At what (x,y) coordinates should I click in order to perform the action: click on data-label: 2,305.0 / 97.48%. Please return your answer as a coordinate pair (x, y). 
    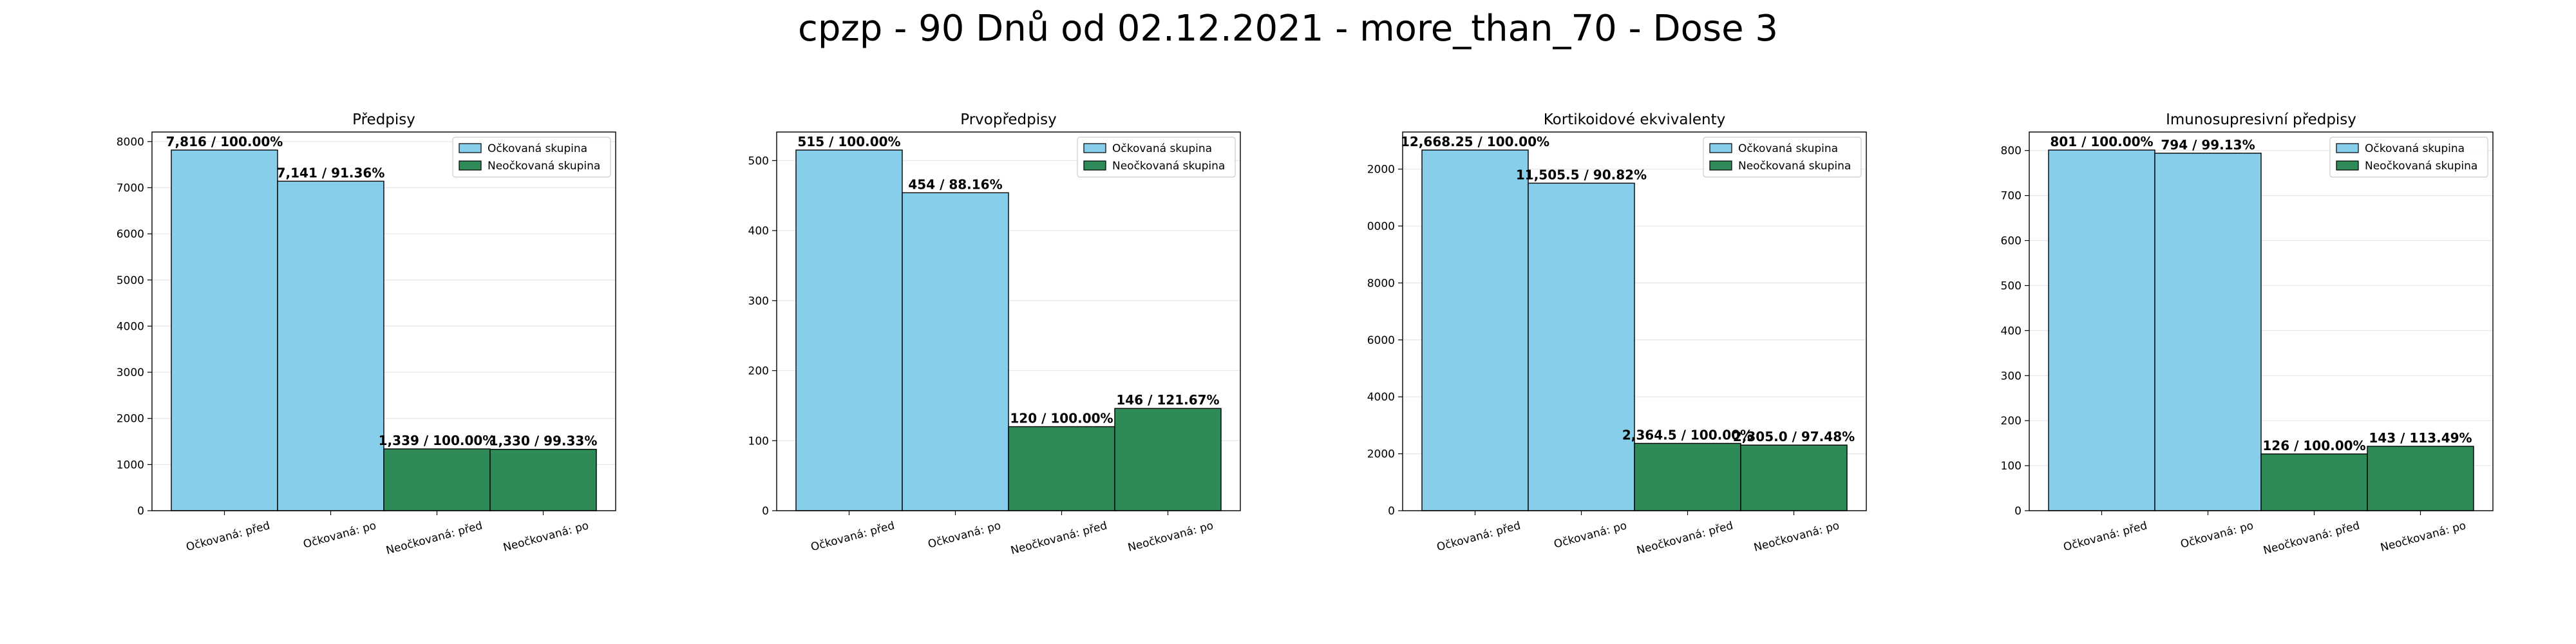
    Looking at the image, I should click on (1794, 436).